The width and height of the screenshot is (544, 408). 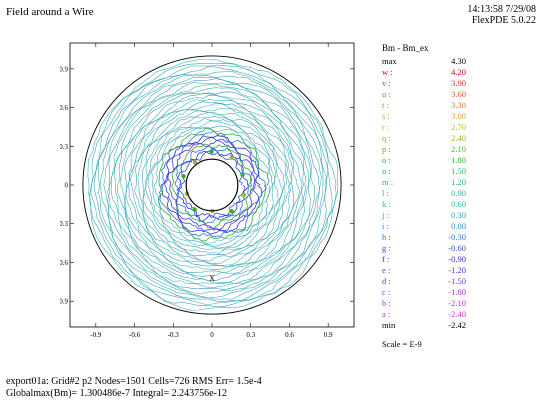 I want to click on legend-entry: k : 0.60, so click(x=462, y=204).